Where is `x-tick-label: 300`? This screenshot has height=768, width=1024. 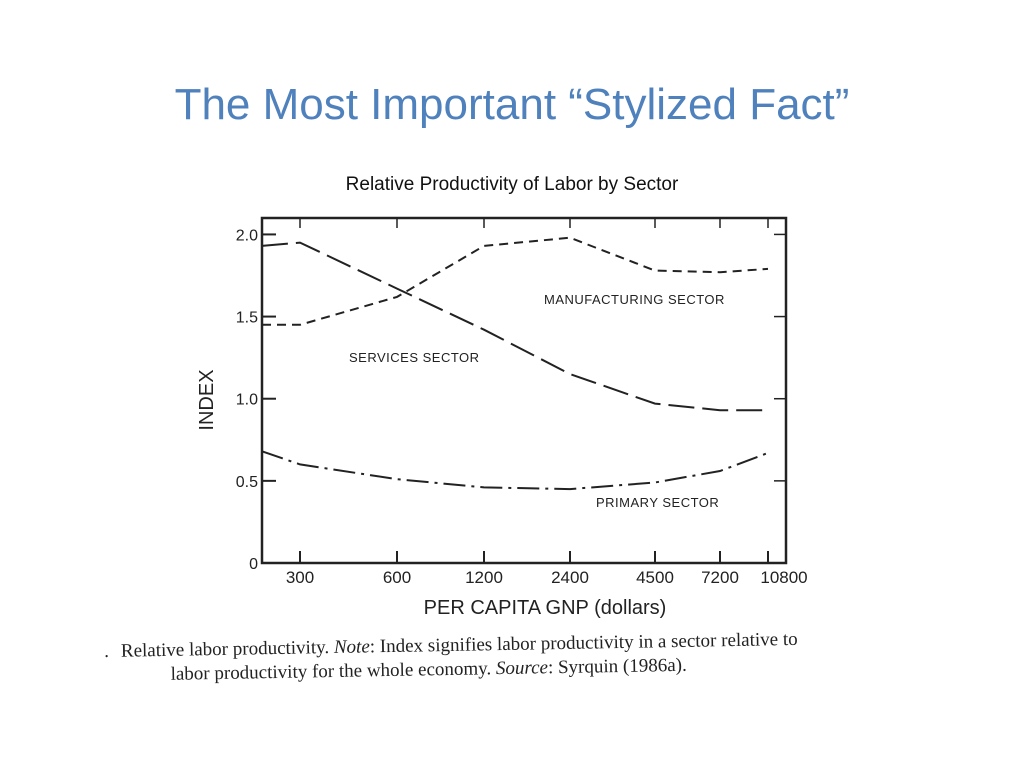
x-tick-label: 300 is located at coordinates (300, 577).